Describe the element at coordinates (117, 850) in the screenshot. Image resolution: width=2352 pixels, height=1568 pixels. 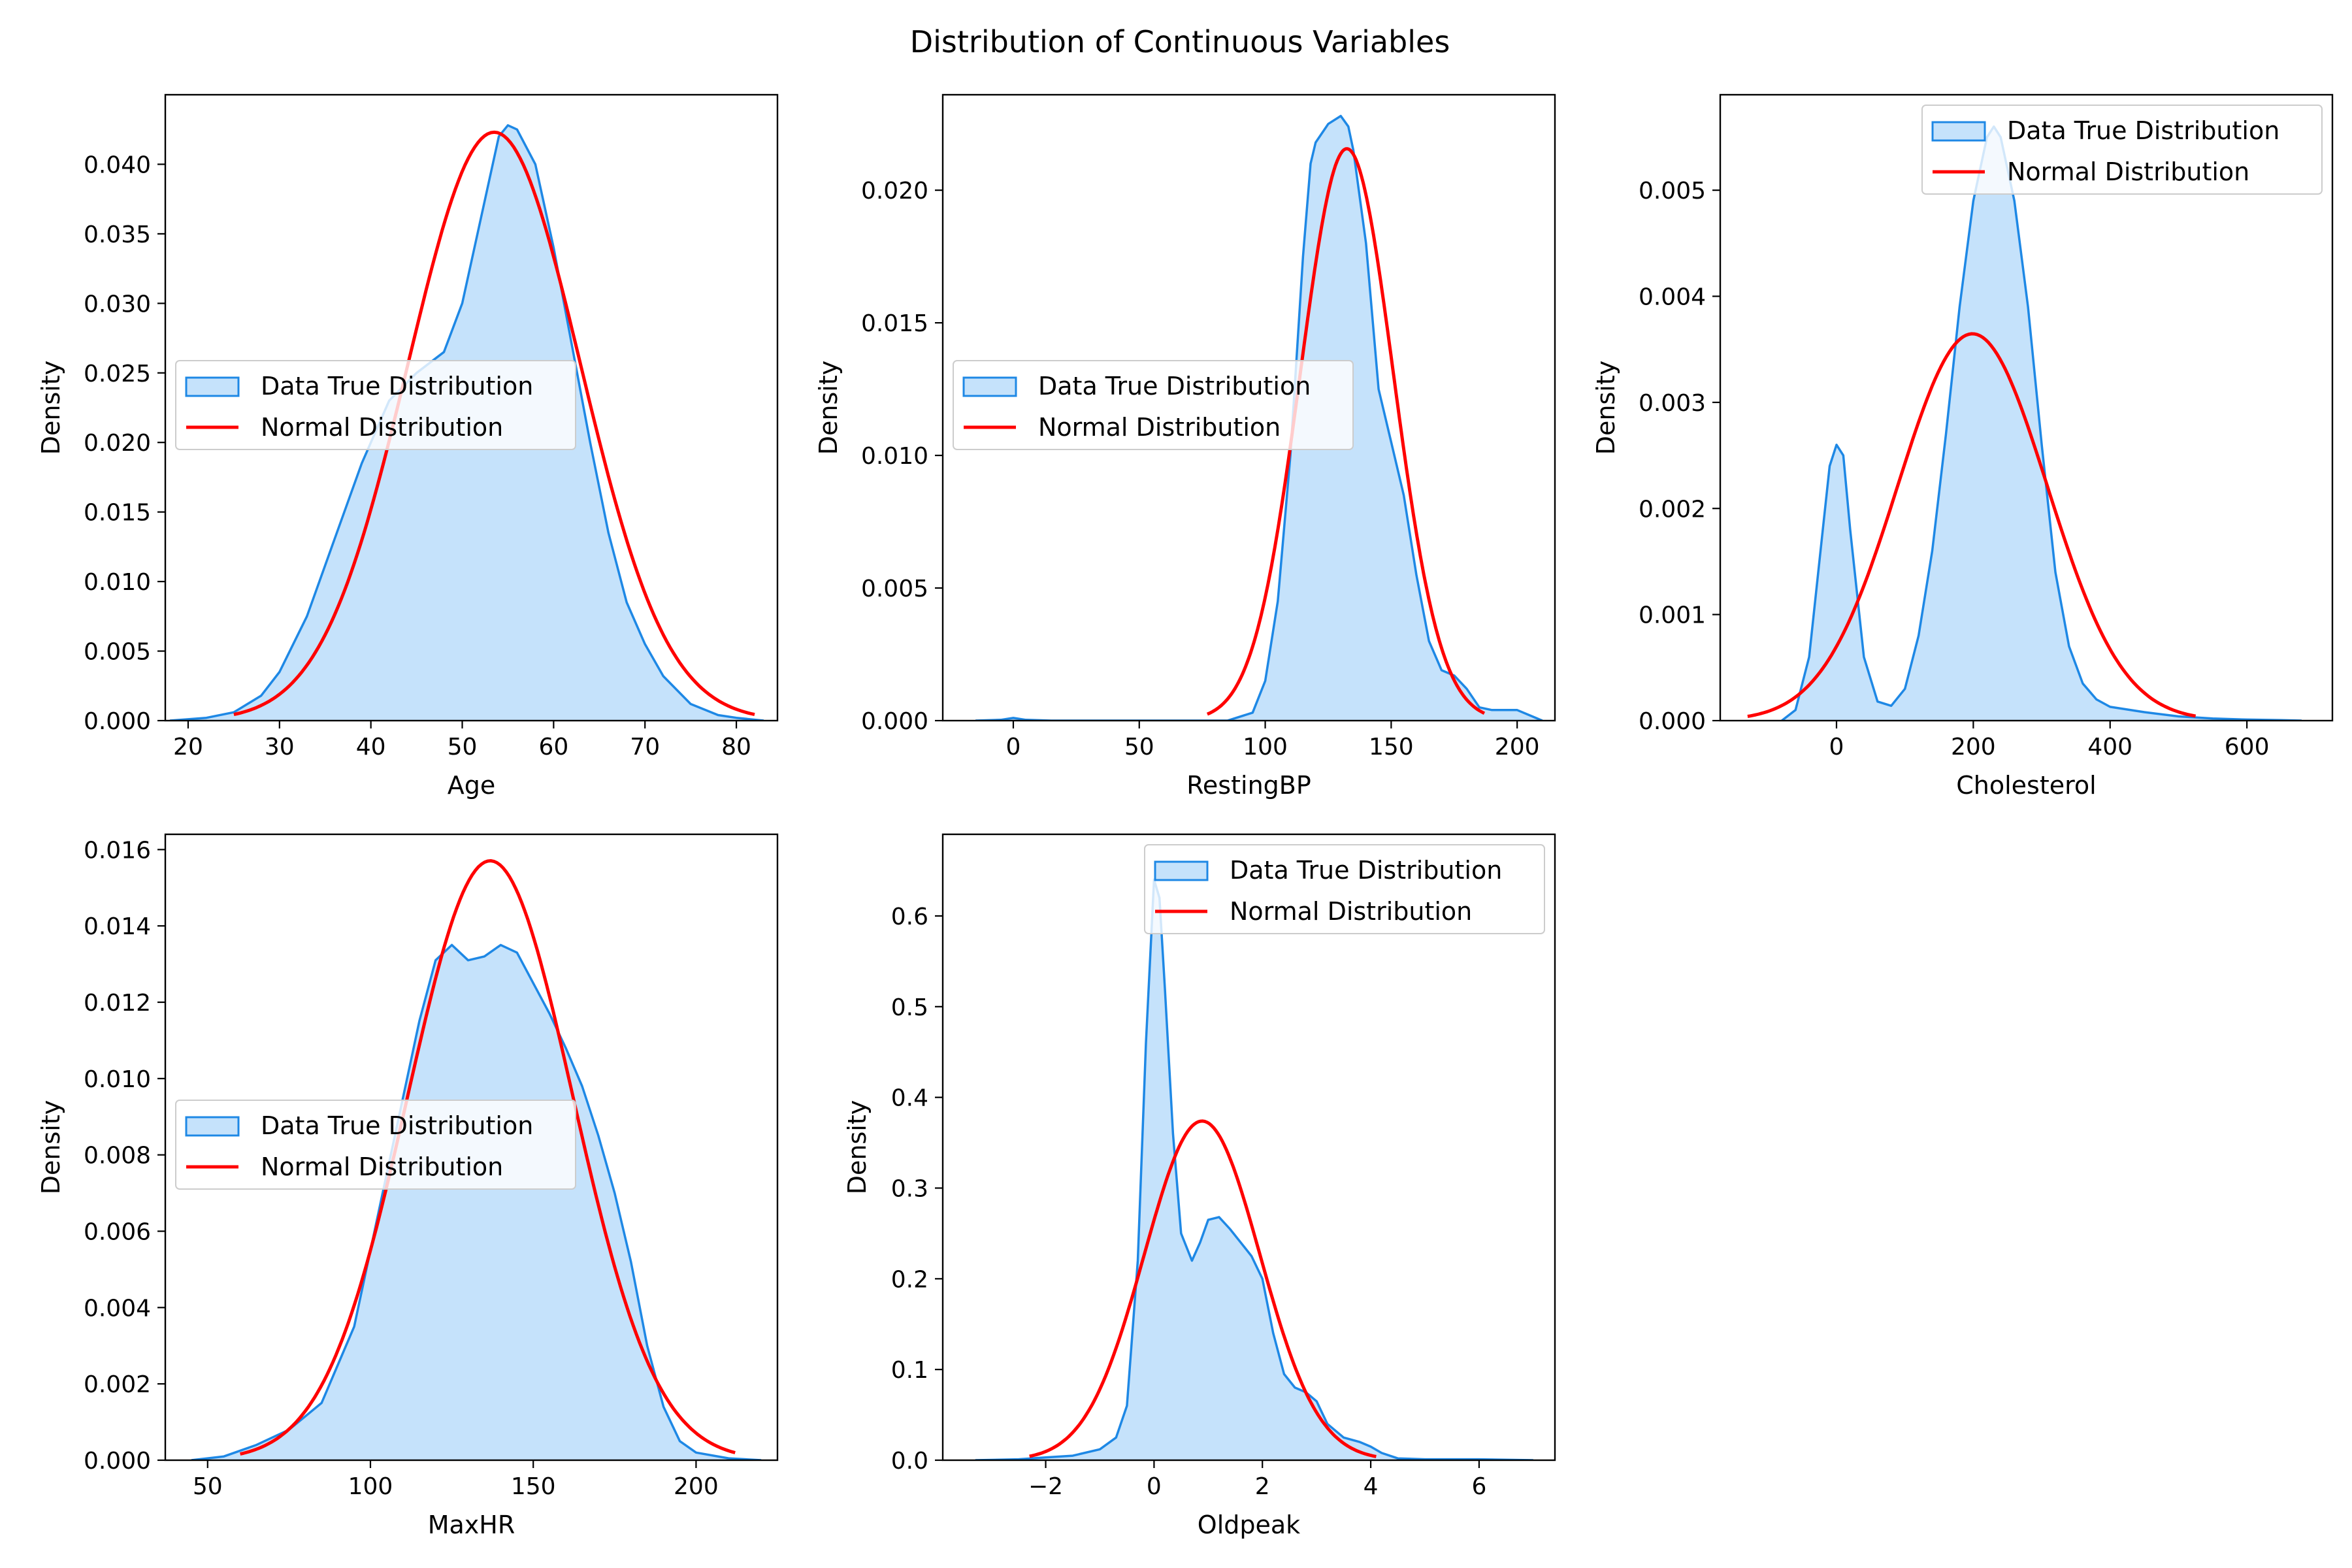
I see `y-tick-label: 0.016` at that location.